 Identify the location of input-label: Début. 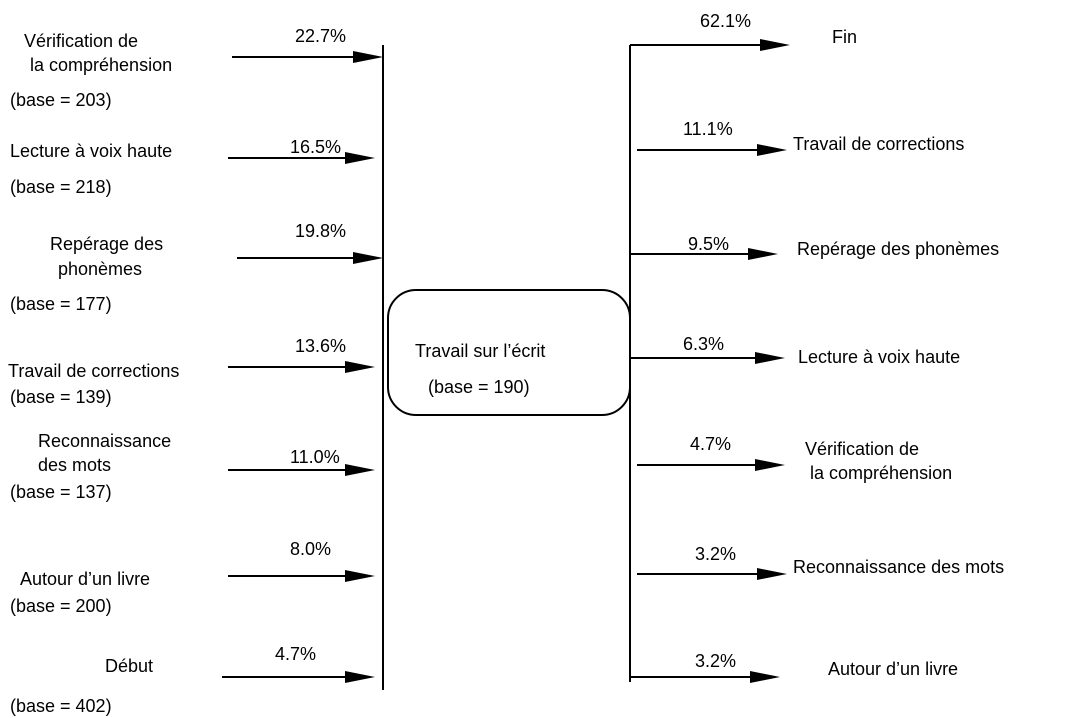
(129, 666).